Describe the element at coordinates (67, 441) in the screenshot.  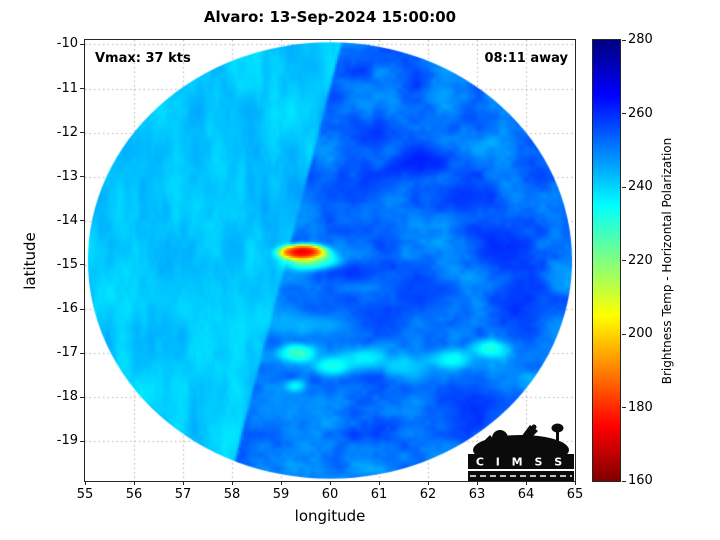
I see `y-tick-label: -19` at that location.